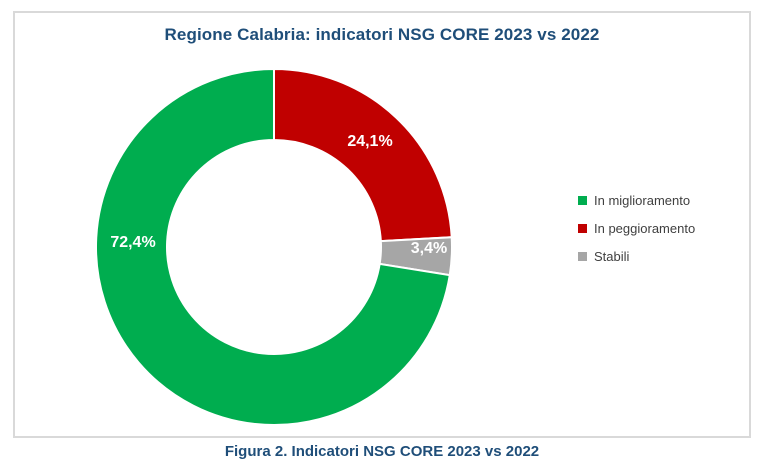  I want to click on legend-swatch-in-peggioramento, so click(582, 228).